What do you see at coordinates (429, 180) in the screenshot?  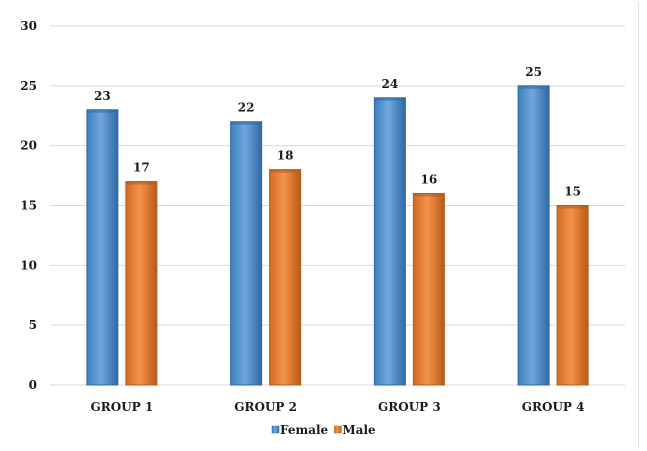 I see `data-label: 16` at bounding box center [429, 180].